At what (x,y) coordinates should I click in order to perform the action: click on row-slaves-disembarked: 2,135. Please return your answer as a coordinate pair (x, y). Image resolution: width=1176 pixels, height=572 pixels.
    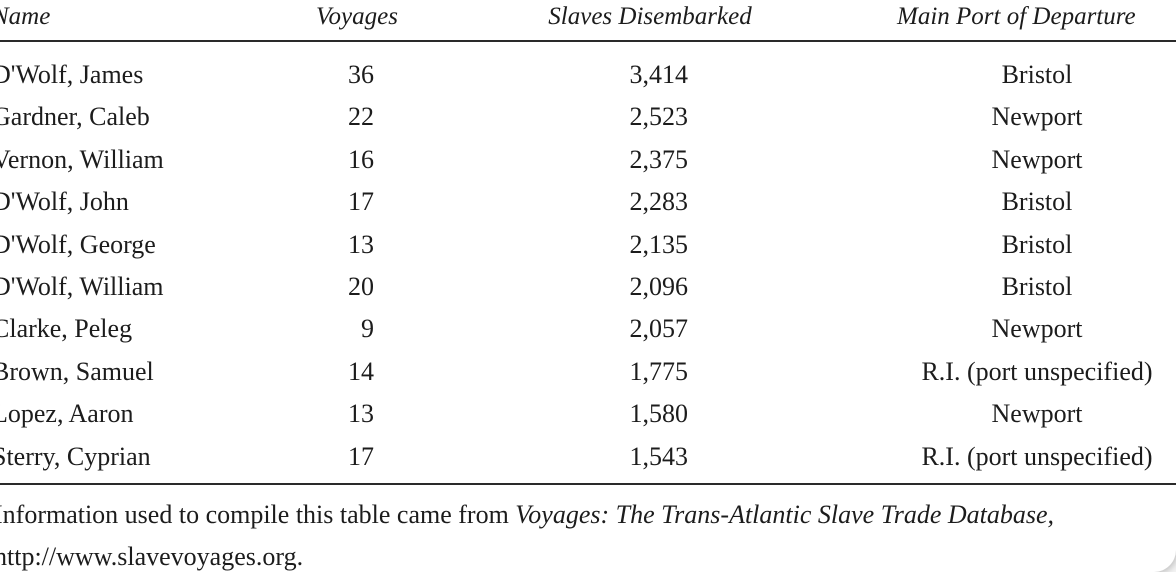
    Looking at the image, I should click on (659, 244).